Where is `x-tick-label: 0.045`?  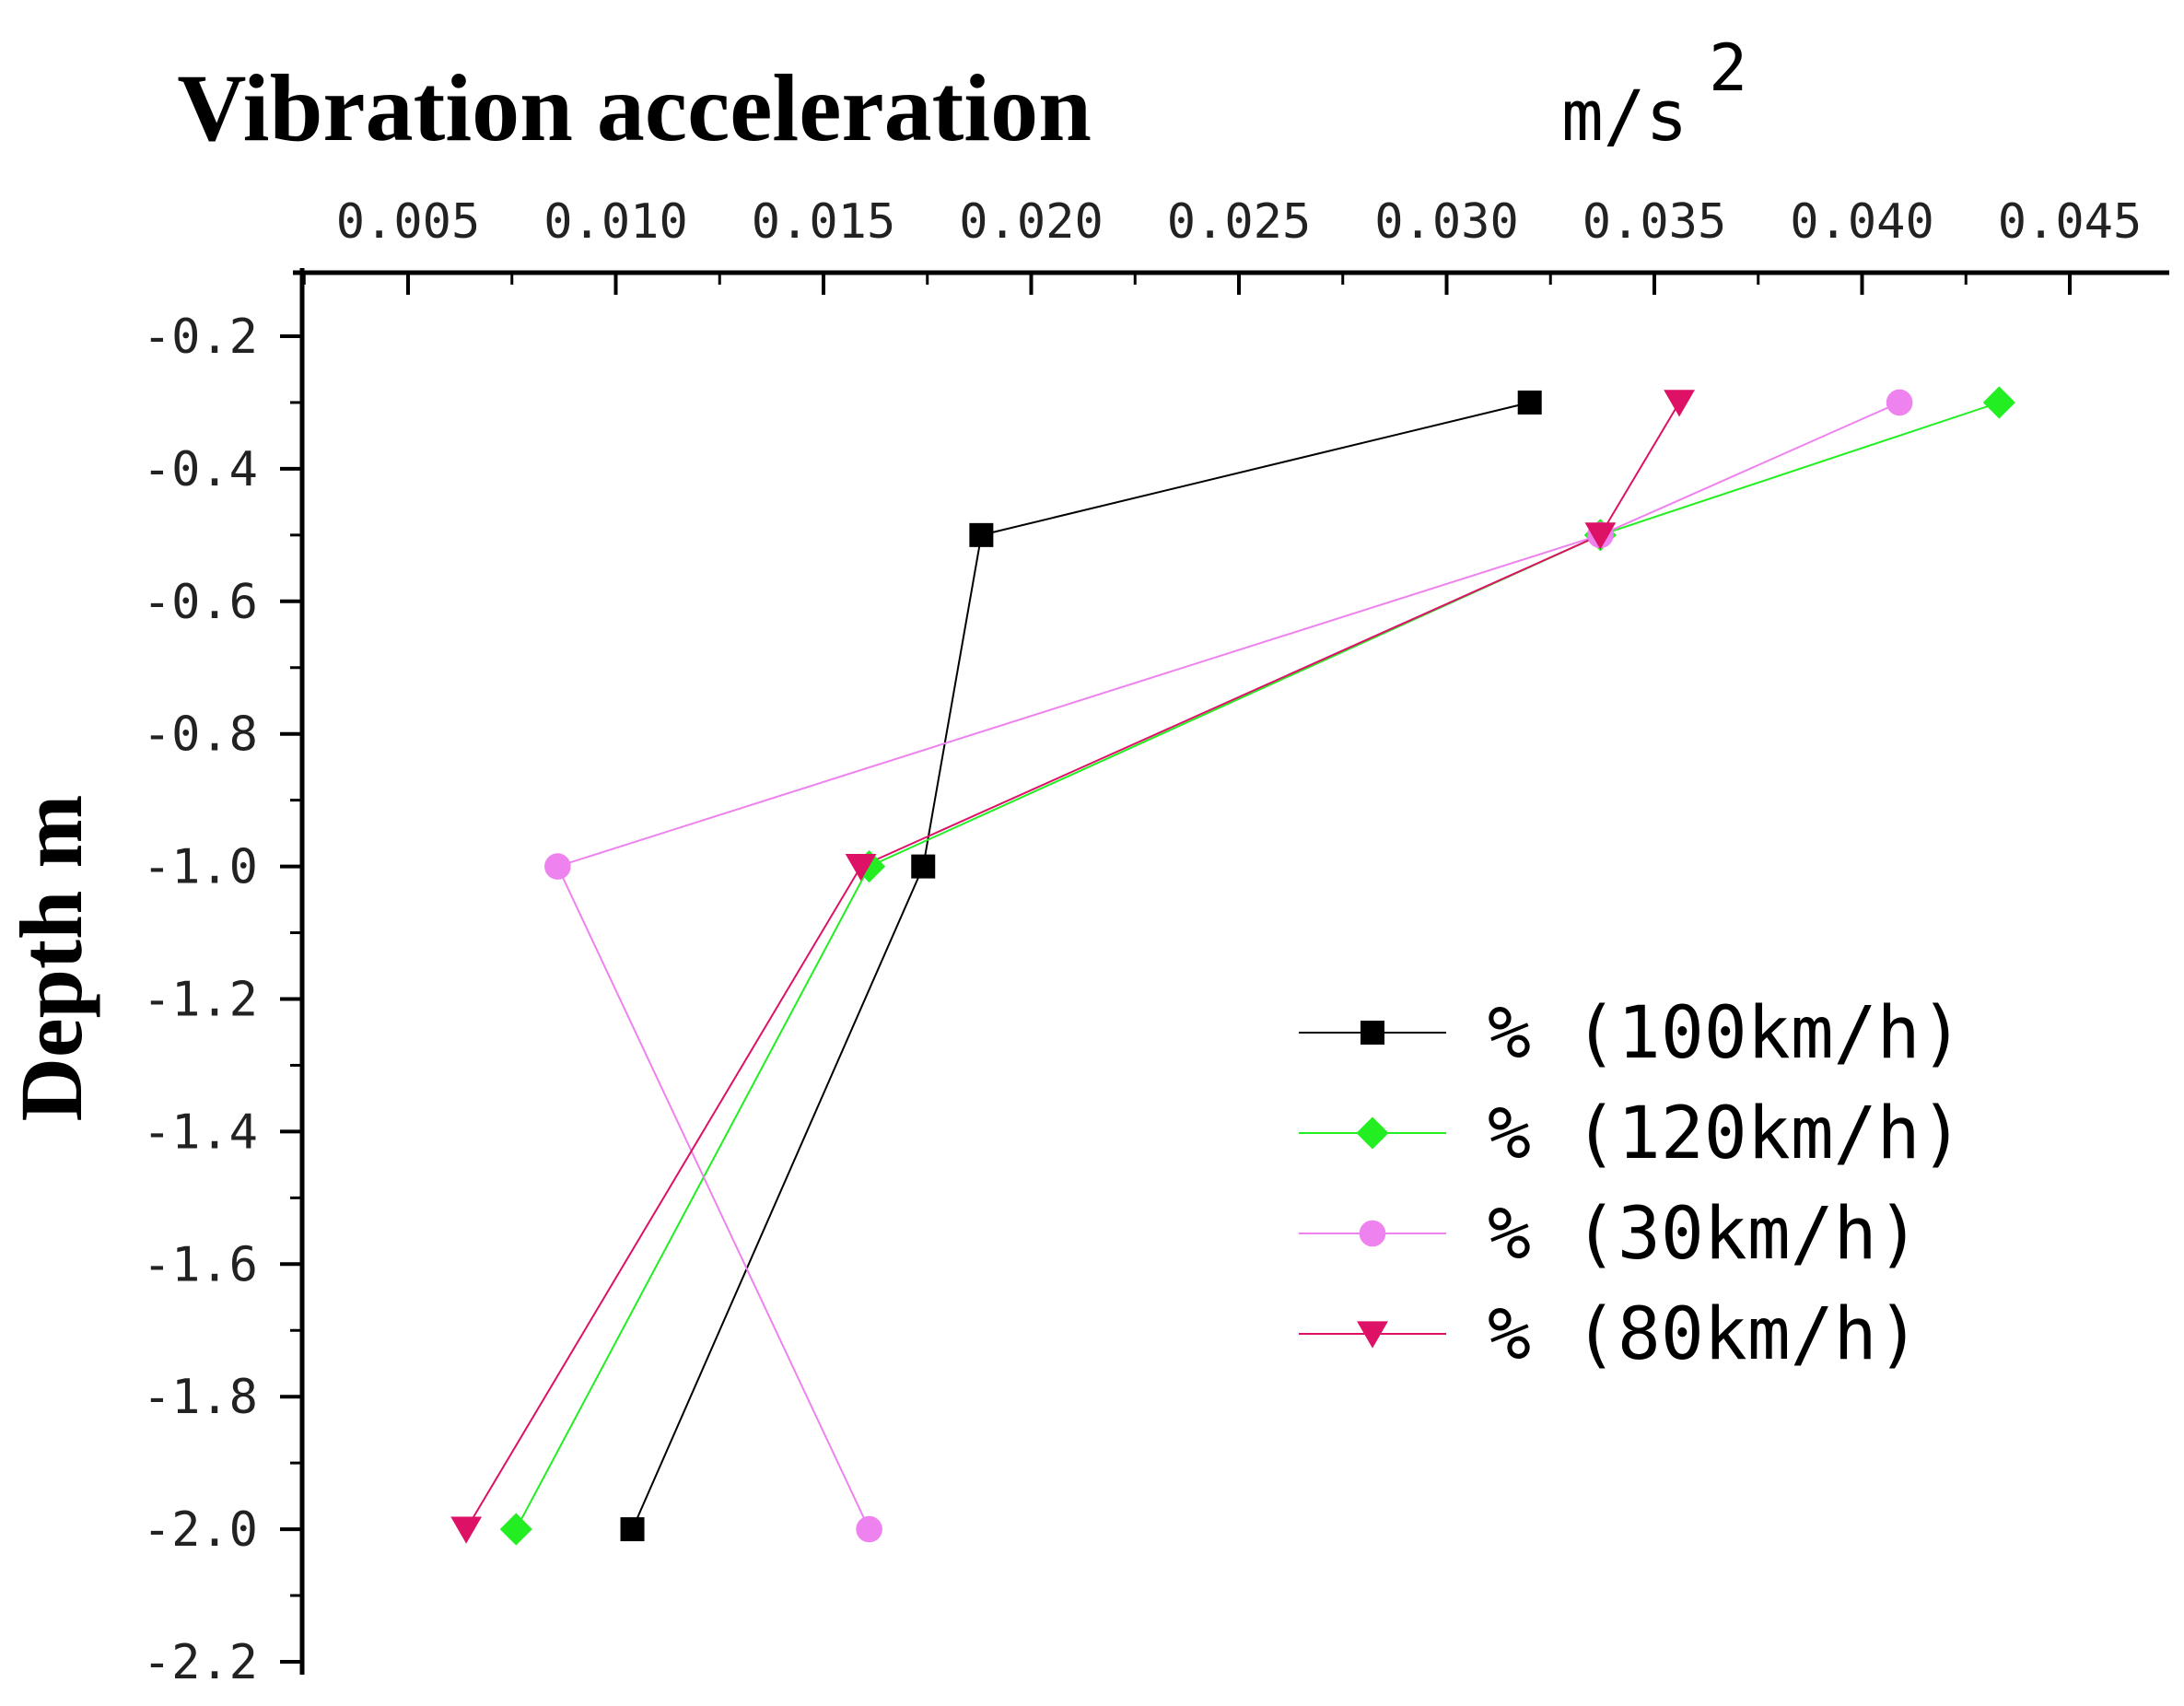
x-tick-label: 0.045 is located at coordinates (2070, 222).